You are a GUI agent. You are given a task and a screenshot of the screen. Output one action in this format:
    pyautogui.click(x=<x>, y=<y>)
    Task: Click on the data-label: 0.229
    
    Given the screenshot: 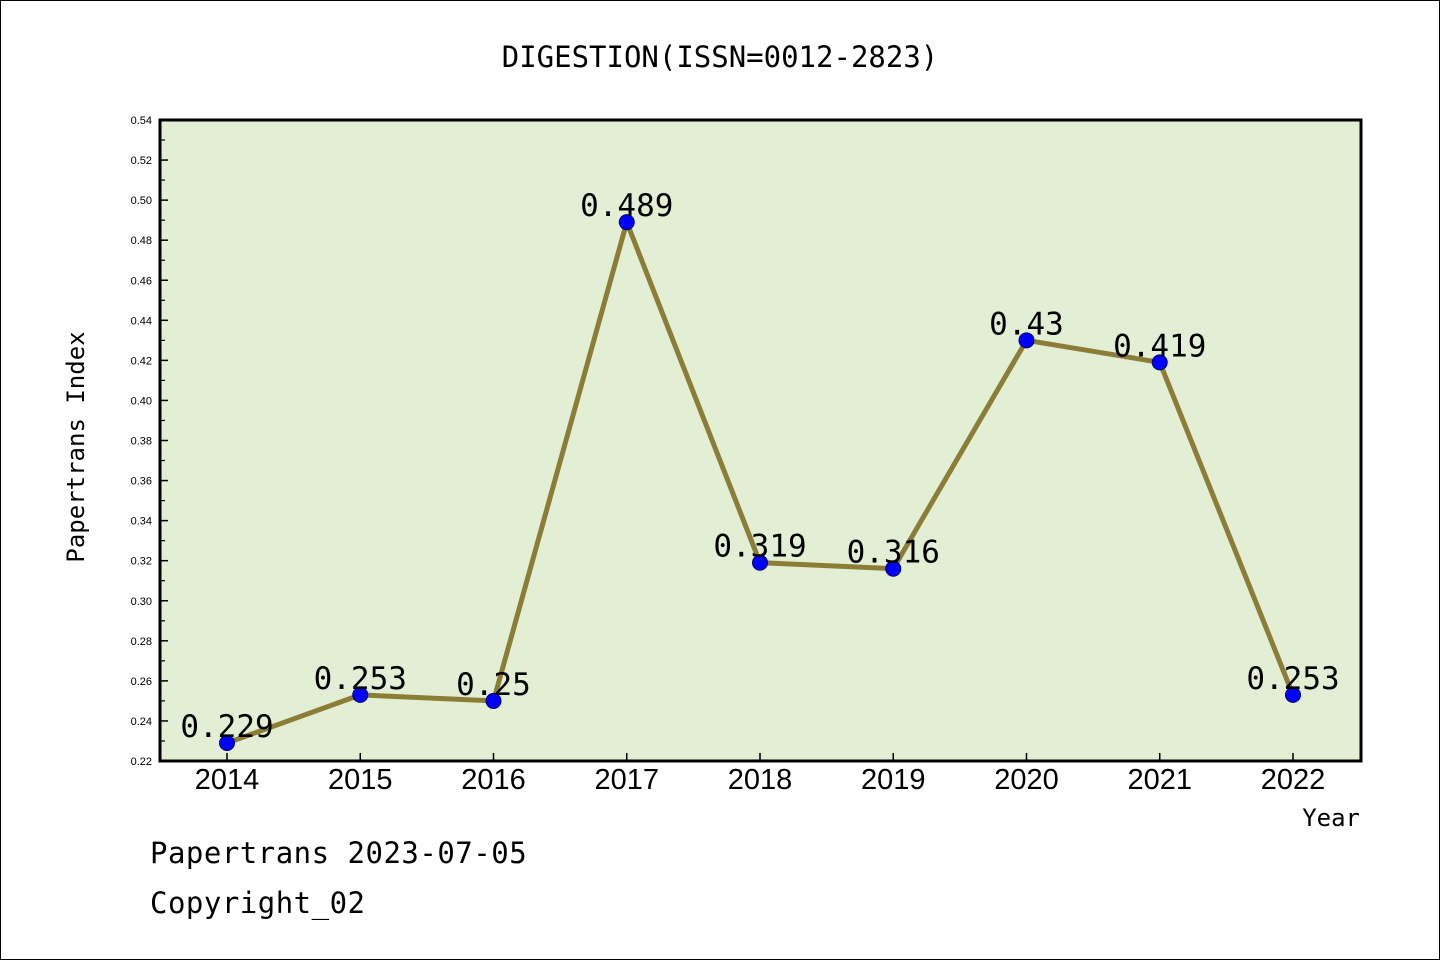 What is the action you would take?
    pyautogui.click(x=226, y=727)
    